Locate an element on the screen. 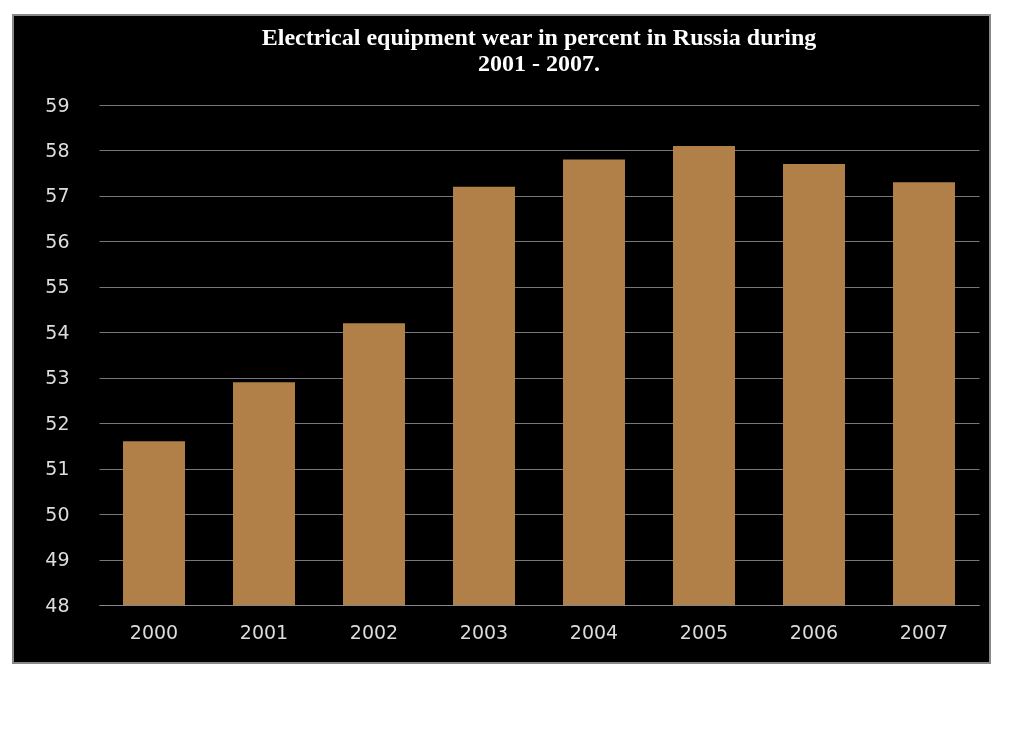 Image resolution: width=1012 pixels, height=741 pixels. y-tick-label: 59 is located at coordinates (57, 104).